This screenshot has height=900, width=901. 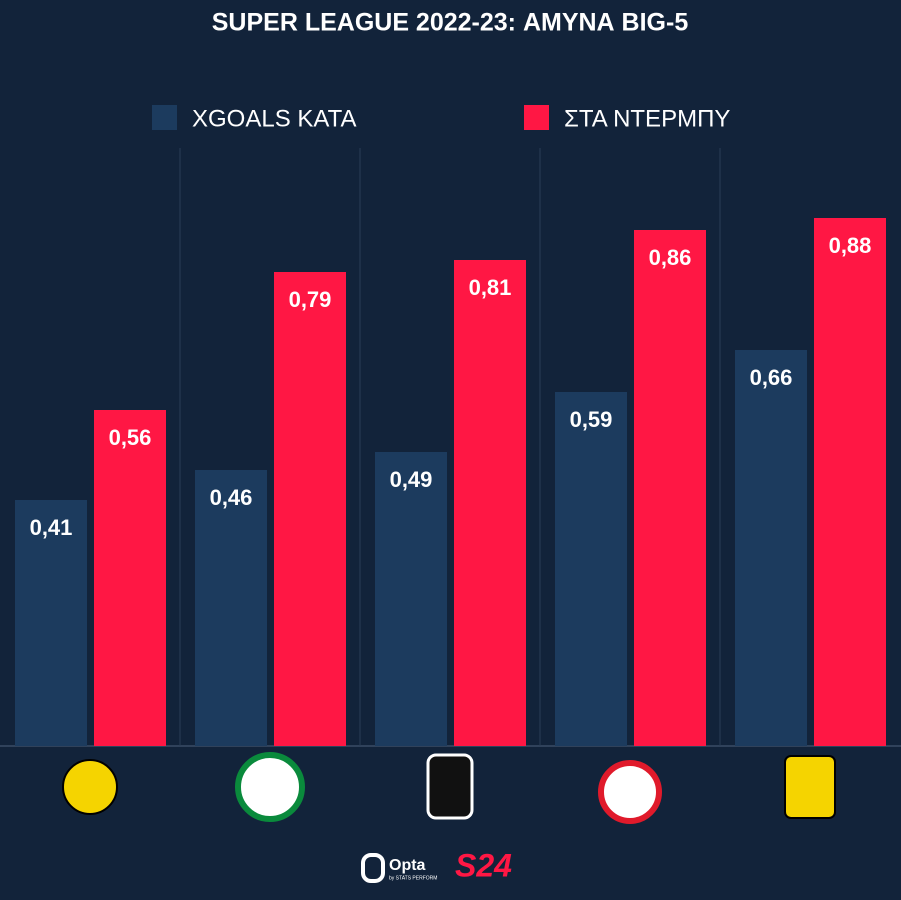 What do you see at coordinates (490, 287) in the screenshot?
I see `value-label: 0,81` at bounding box center [490, 287].